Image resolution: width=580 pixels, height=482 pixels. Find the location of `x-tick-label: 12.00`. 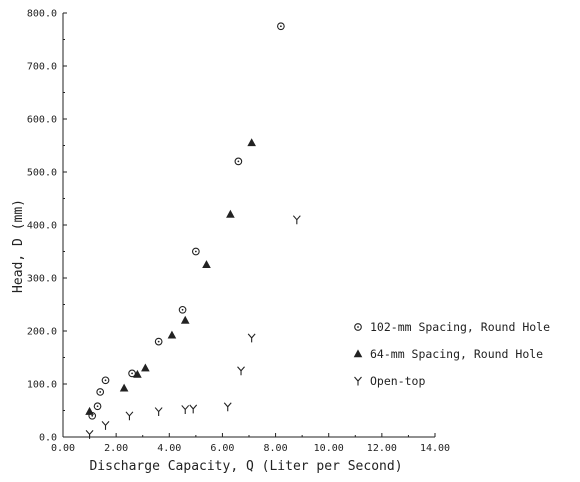

x-tick-label: 12.00 is located at coordinates (382, 448).